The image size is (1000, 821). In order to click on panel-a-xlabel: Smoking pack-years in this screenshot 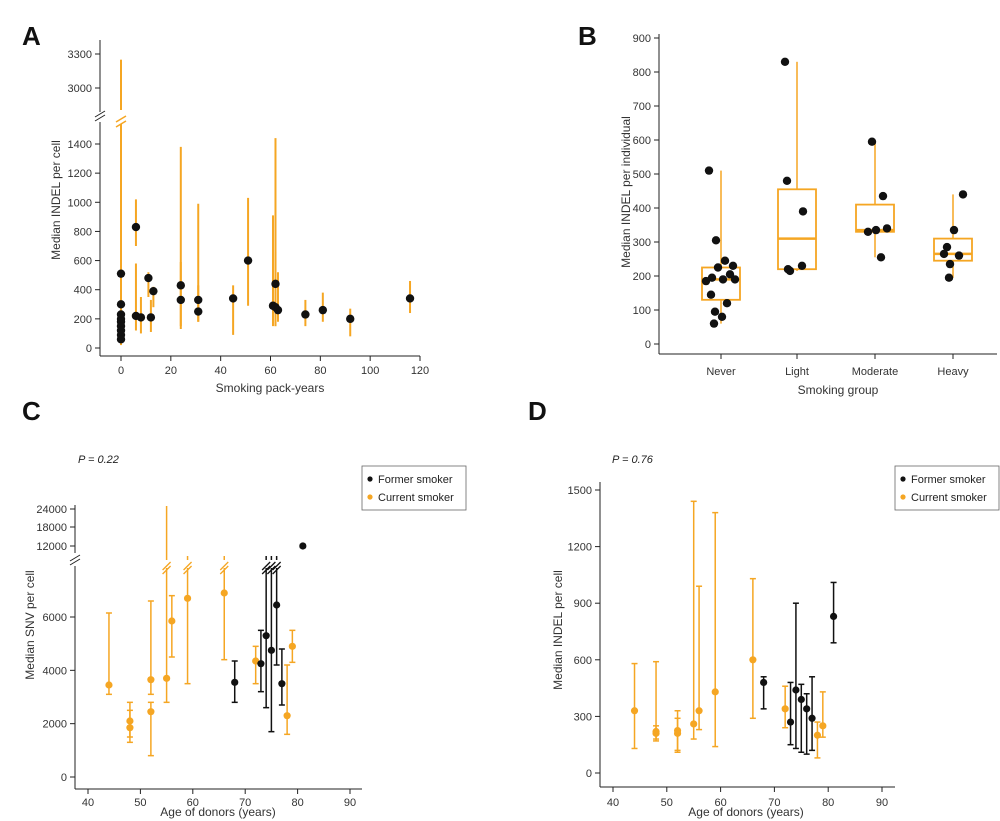, I will do `click(270, 388)`.